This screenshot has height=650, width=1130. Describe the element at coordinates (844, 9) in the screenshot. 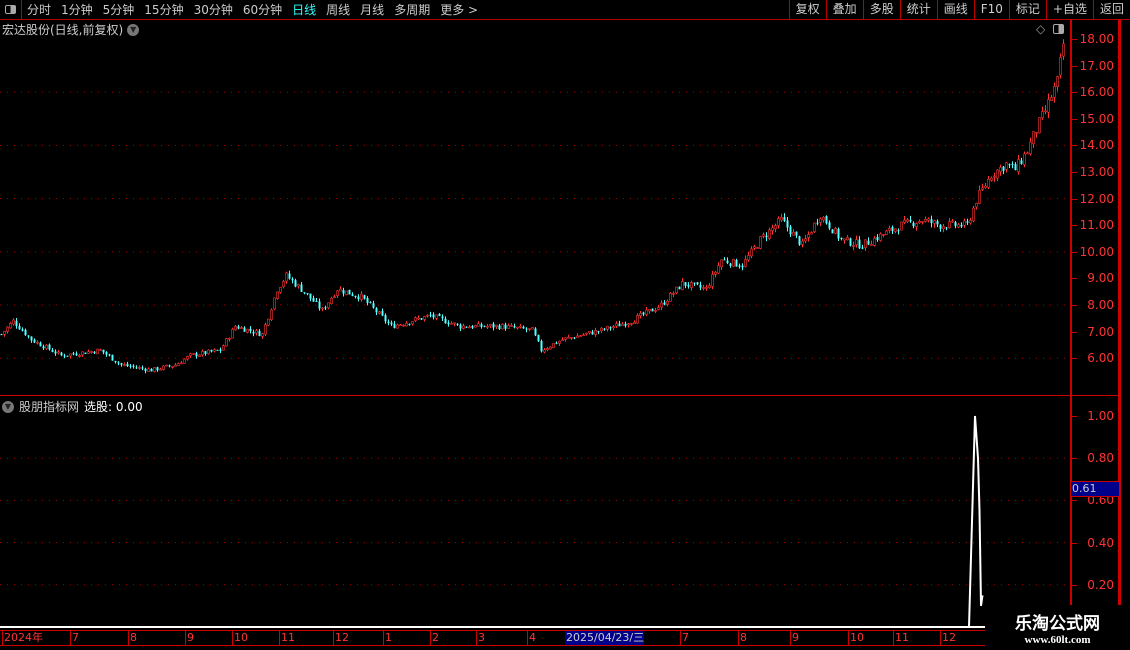

I see `action-button: 叠加` at that location.